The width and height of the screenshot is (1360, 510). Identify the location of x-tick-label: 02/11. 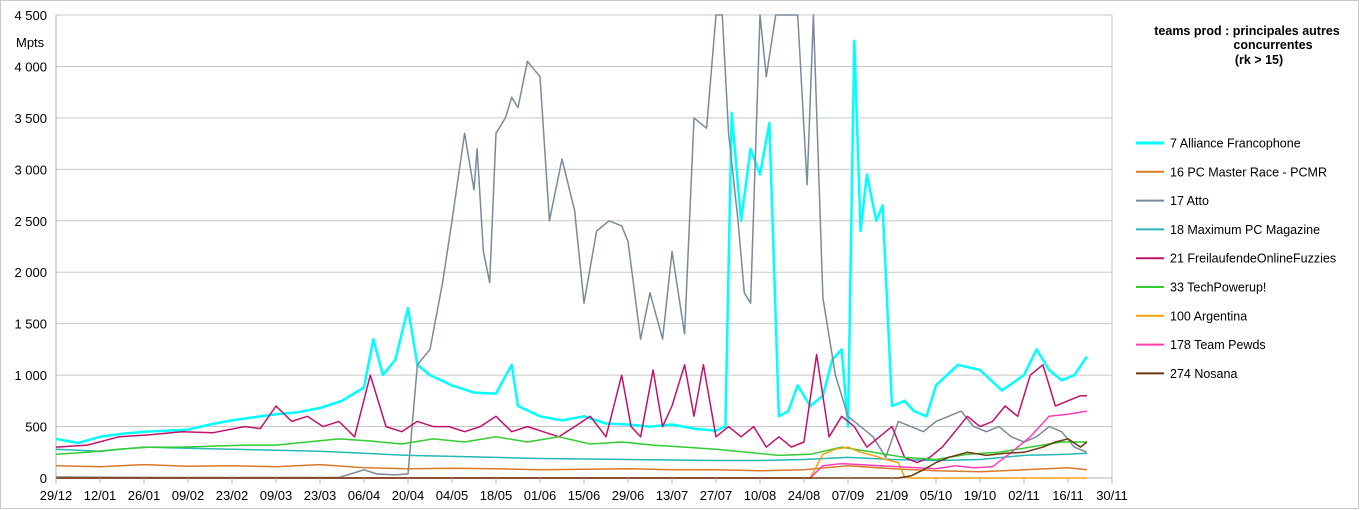
(1024, 495).